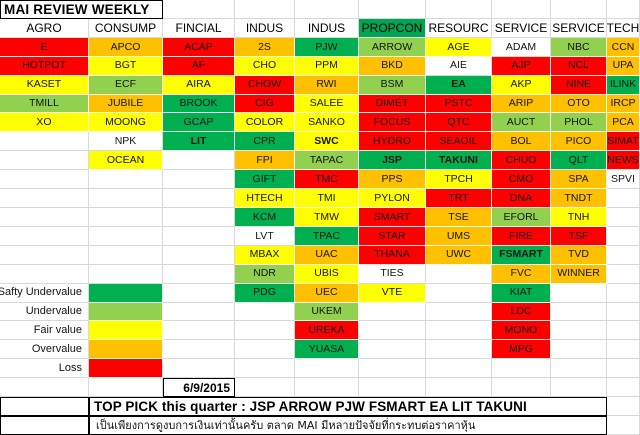 The height and width of the screenshot is (435, 640). I want to click on ticker-cell-vte: VTE, so click(392, 293).